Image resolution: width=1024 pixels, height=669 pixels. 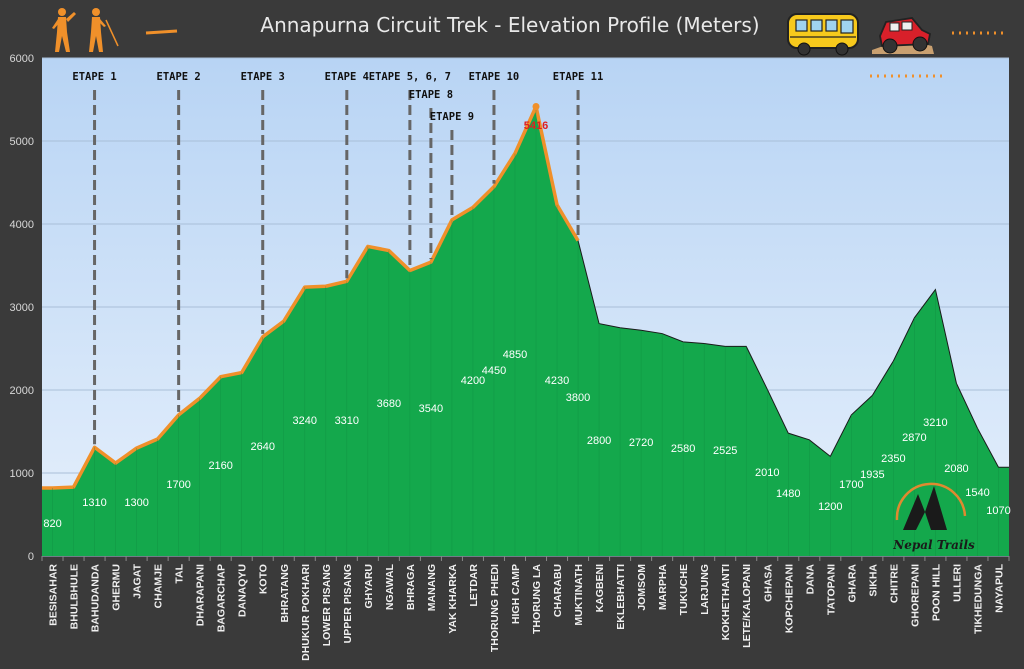 What do you see at coordinates (789, 598) in the screenshot?
I see `x-tick-label: KOPCHEPANI` at bounding box center [789, 598].